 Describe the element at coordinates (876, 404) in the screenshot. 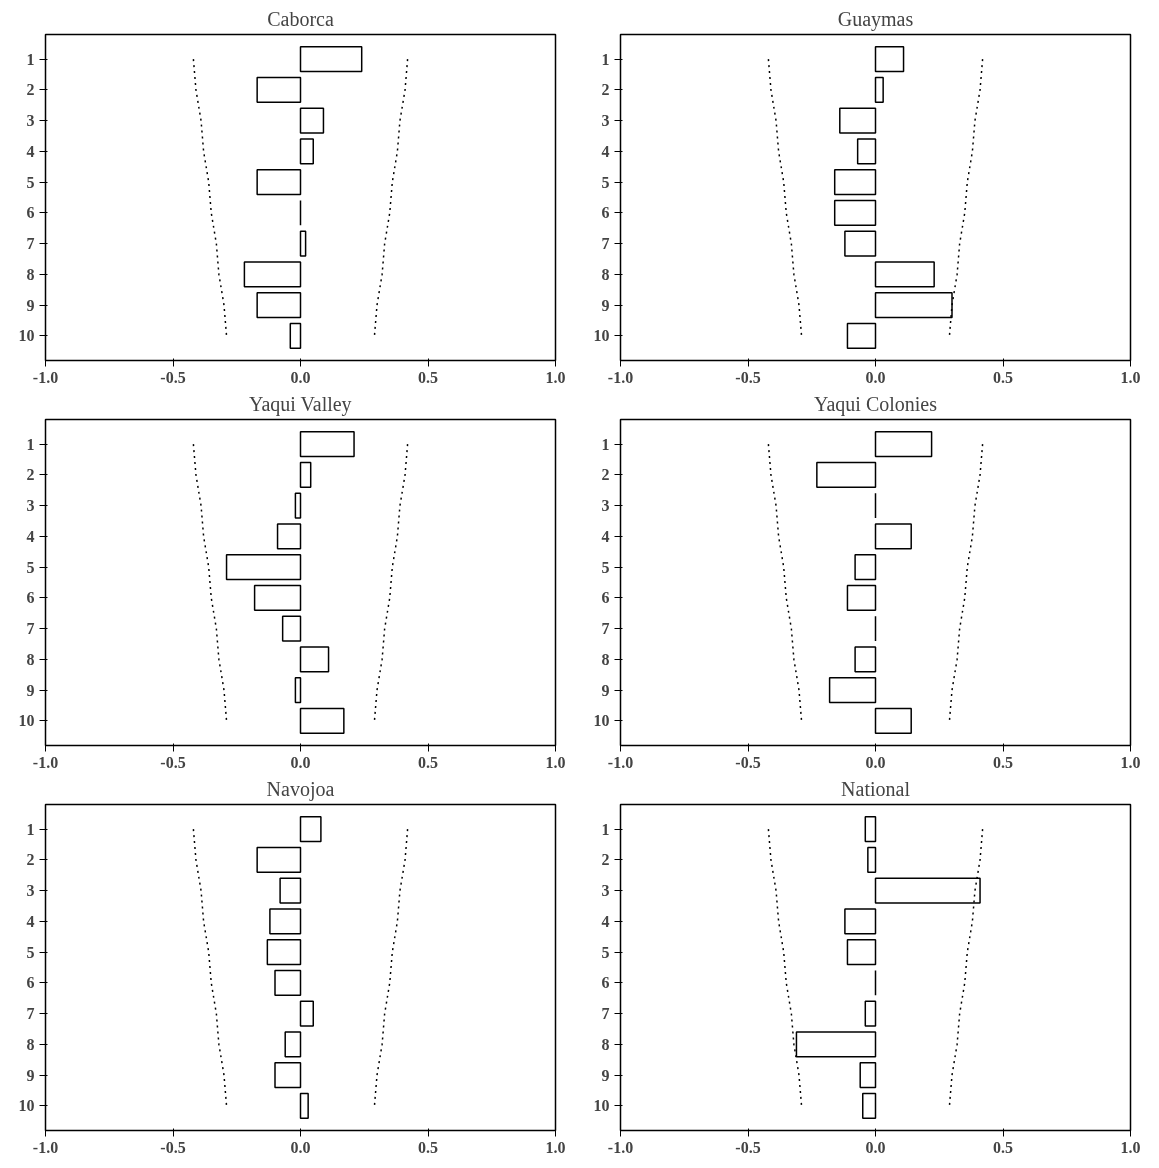

I see `chart-title: Yaqui Colonies` at that location.